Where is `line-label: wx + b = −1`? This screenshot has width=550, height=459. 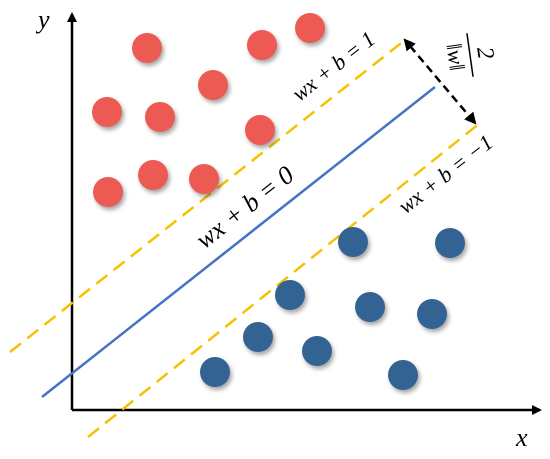 line-label: wx + b = −1 is located at coordinates (445, 173).